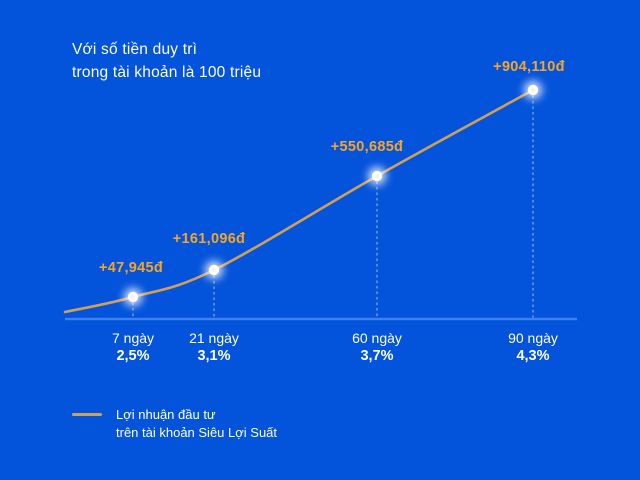 This screenshot has height=480, width=640. What do you see at coordinates (87, 414) in the screenshot?
I see `legend-line-swatch` at bounding box center [87, 414].